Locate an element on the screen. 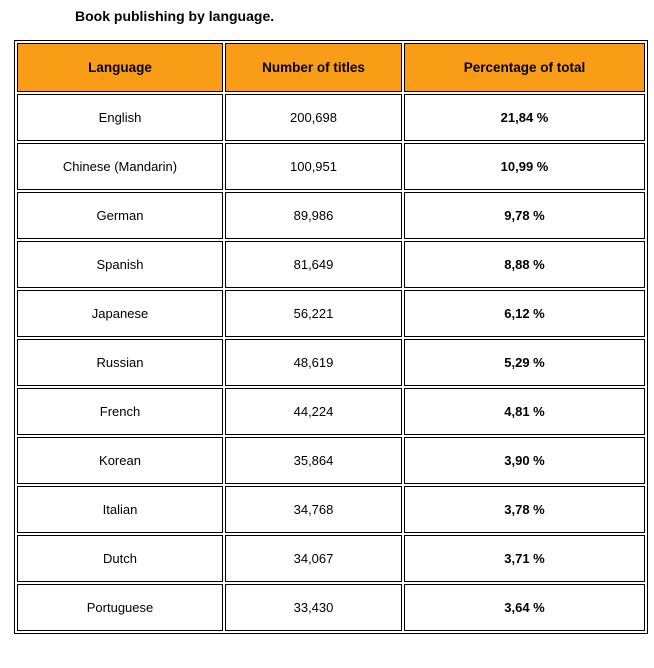 The image size is (654, 668). table-row: German 89,986 9,78 % is located at coordinates (331, 215).